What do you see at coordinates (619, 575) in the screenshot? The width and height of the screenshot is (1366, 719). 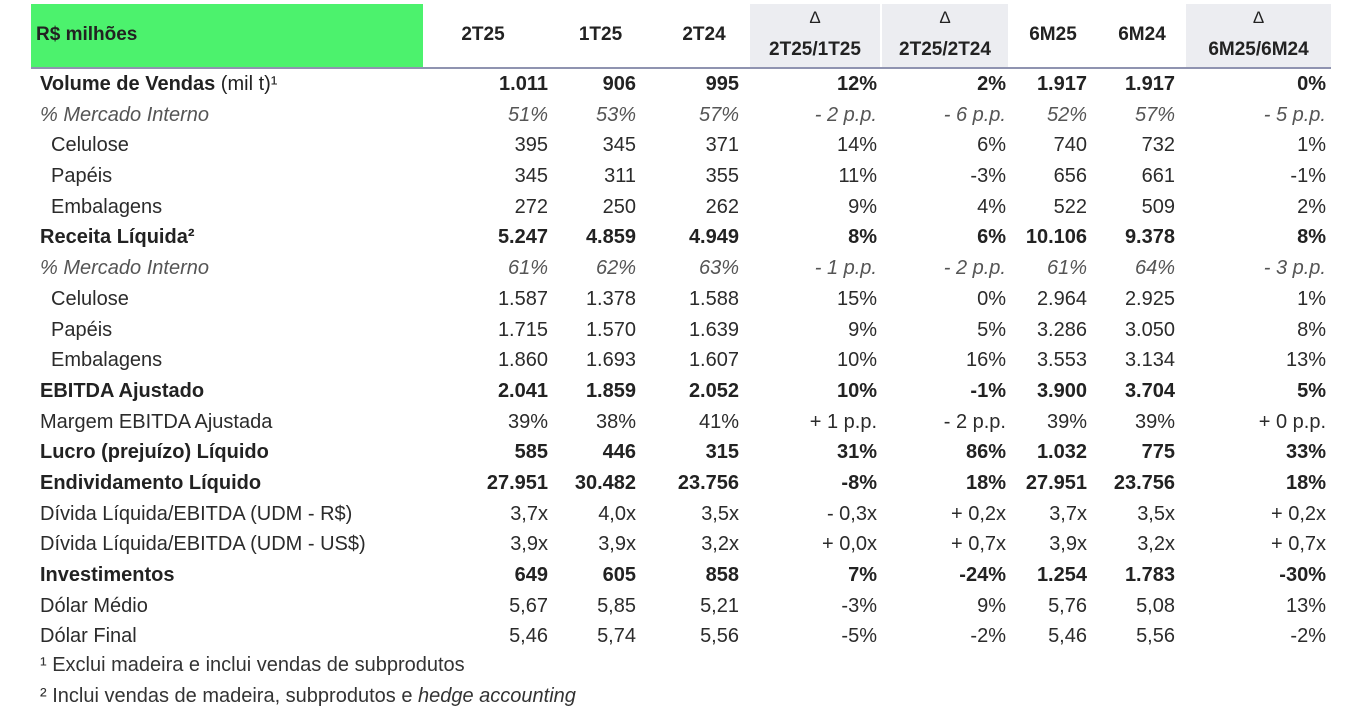 I see `cell-1t25: 605` at bounding box center [619, 575].